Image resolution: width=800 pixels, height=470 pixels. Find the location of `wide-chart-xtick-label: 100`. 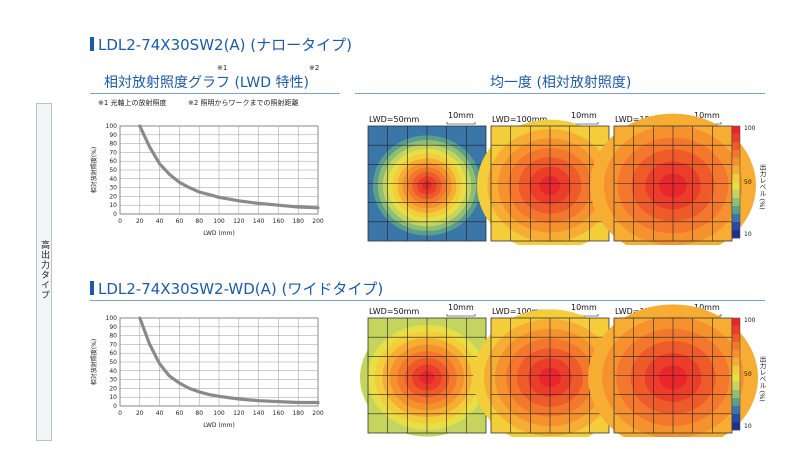

wide-chart-xtick-label: 100 is located at coordinates (219, 413).